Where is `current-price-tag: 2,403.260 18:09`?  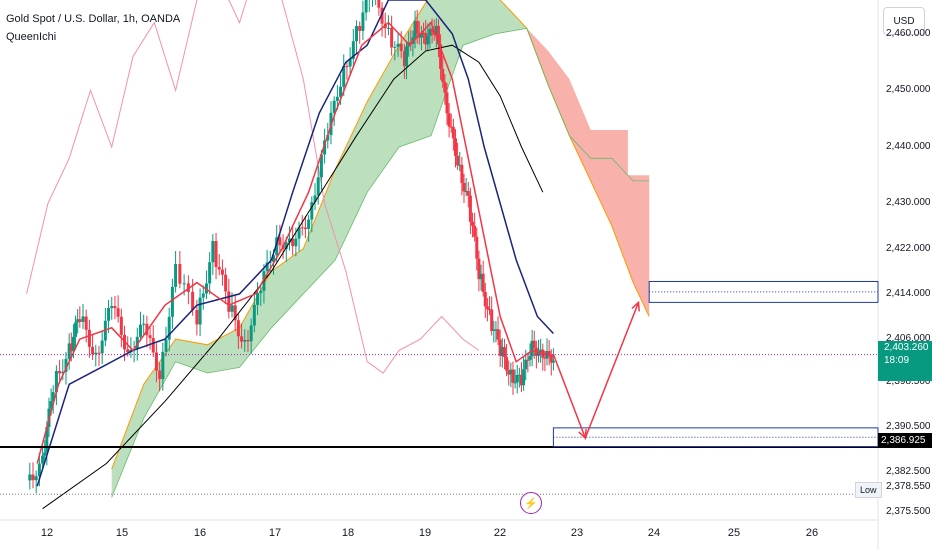 current-price-tag: 2,403.260 18:09 is located at coordinates (905, 361).